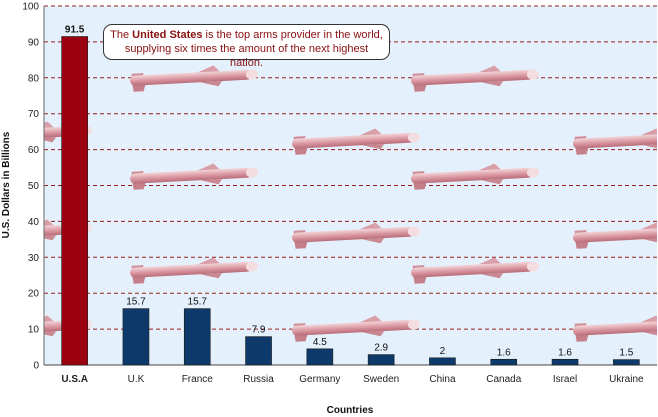 This screenshot has height=417, width=658. What do you see at coordinates (34, 78) in the screenshot?
I see `y-tick-label: 80` at bounding box center [34, 78].